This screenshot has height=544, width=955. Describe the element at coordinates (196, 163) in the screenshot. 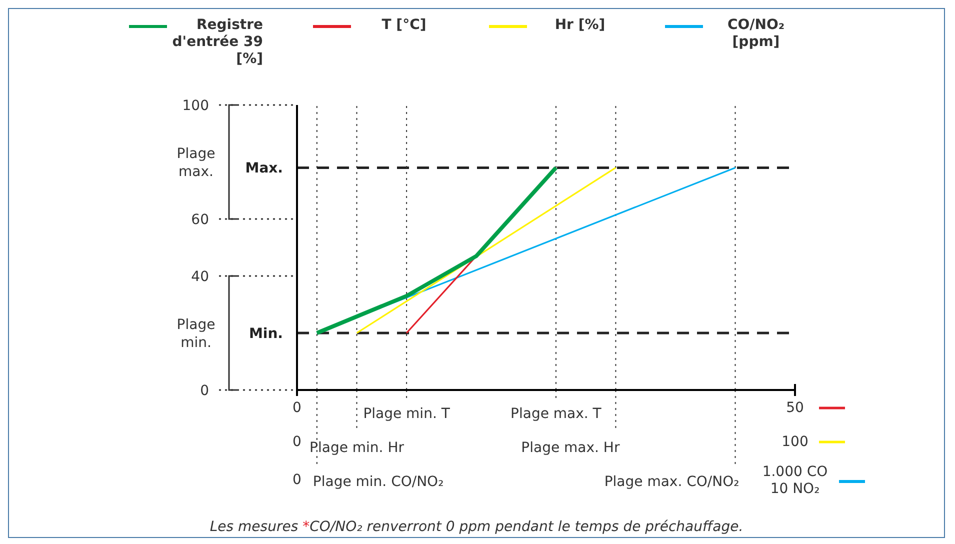

I see `text: Plage max.` at that location.